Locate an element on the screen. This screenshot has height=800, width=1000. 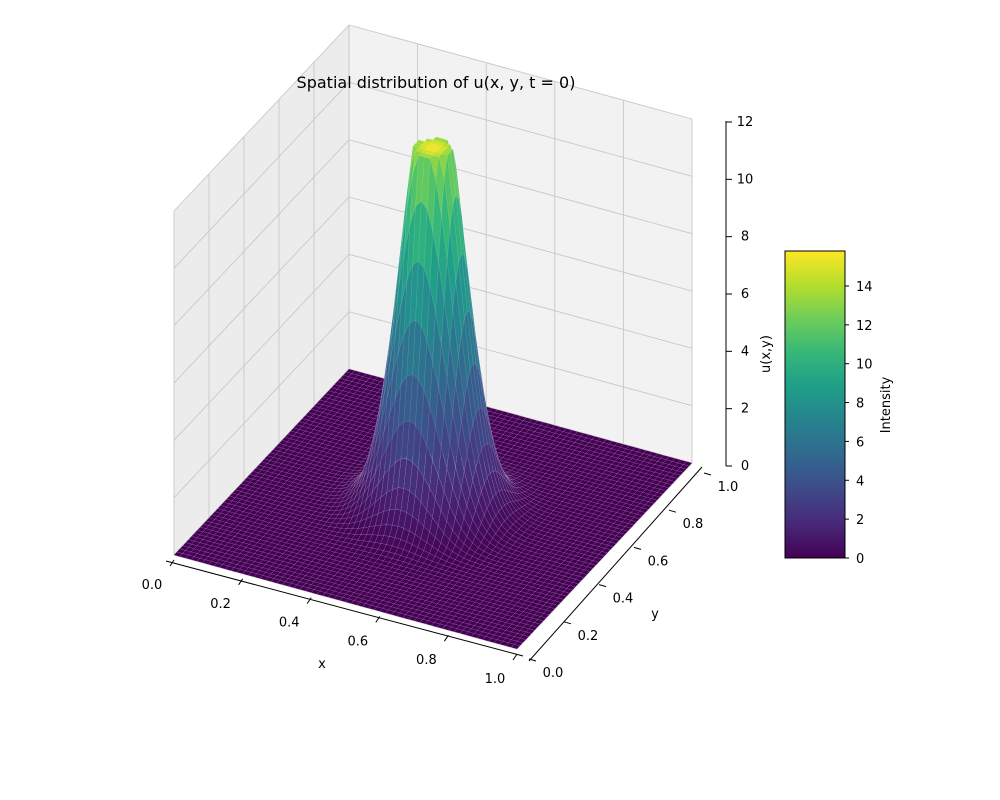
colorbar-tick-label: 2 is located at coordinates (860, 520).